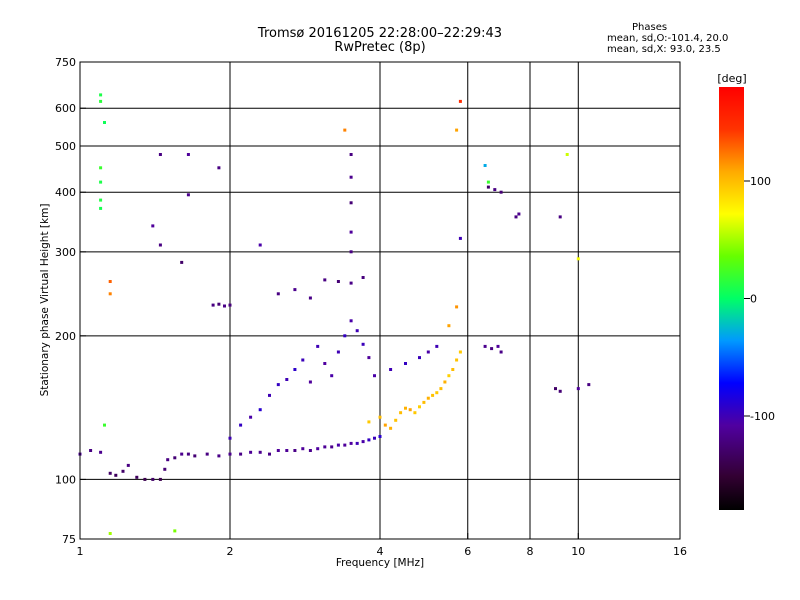  What do you see at coordinates (760, 181) in the screenshot?
I see `colorbar-tick-label: 100` at bounding box center [760, 181].